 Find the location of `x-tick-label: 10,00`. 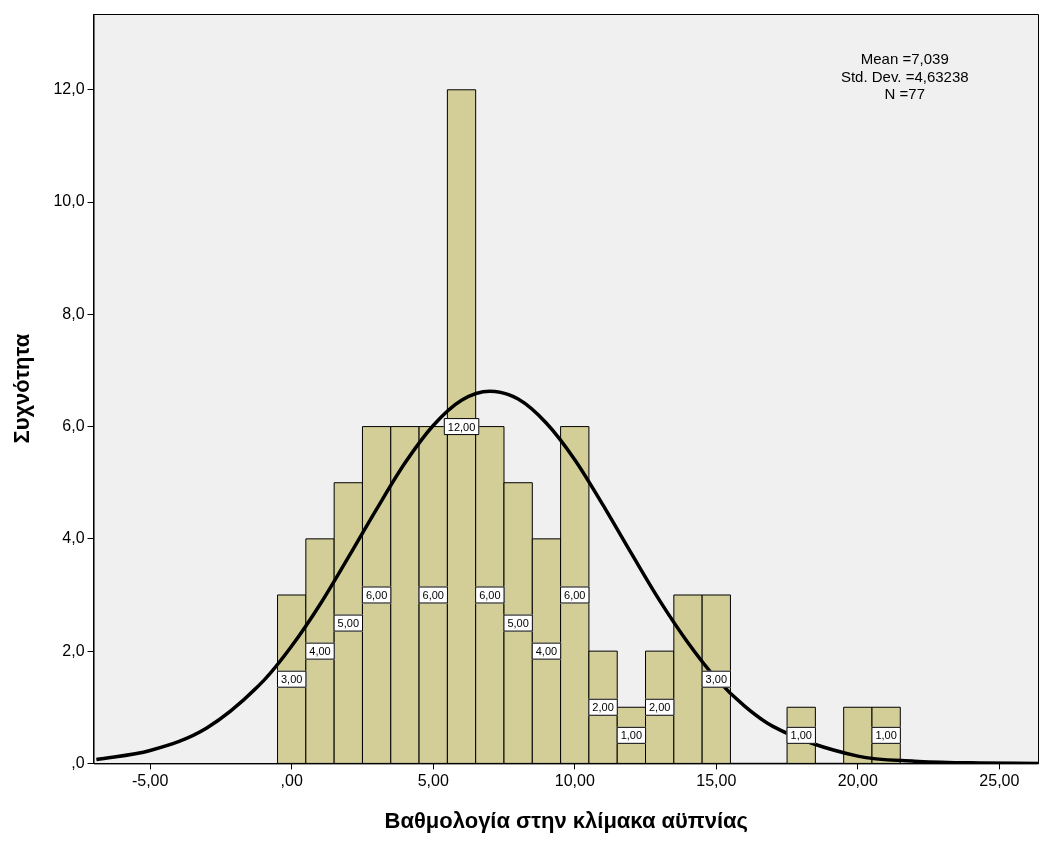

x-tick-label: 10,00 is located at coordinates (574, 781).